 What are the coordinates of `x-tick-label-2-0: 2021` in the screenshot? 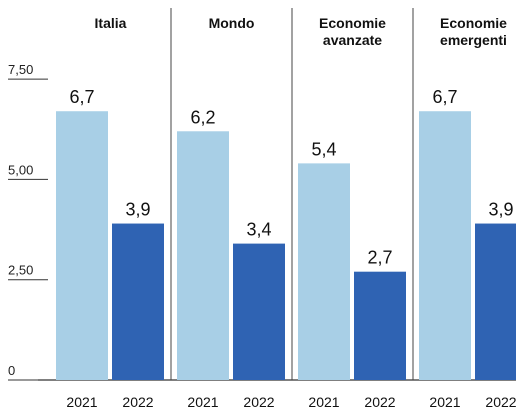 It's located at (323, 402).